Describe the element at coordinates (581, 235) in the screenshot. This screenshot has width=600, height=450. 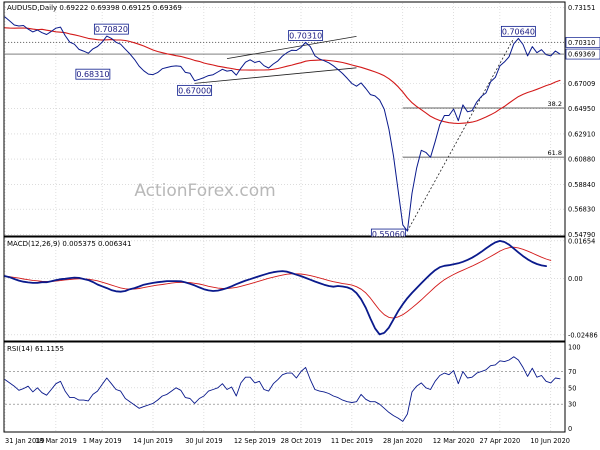
I see `price-y-tick-label: 0.54790` at that location.